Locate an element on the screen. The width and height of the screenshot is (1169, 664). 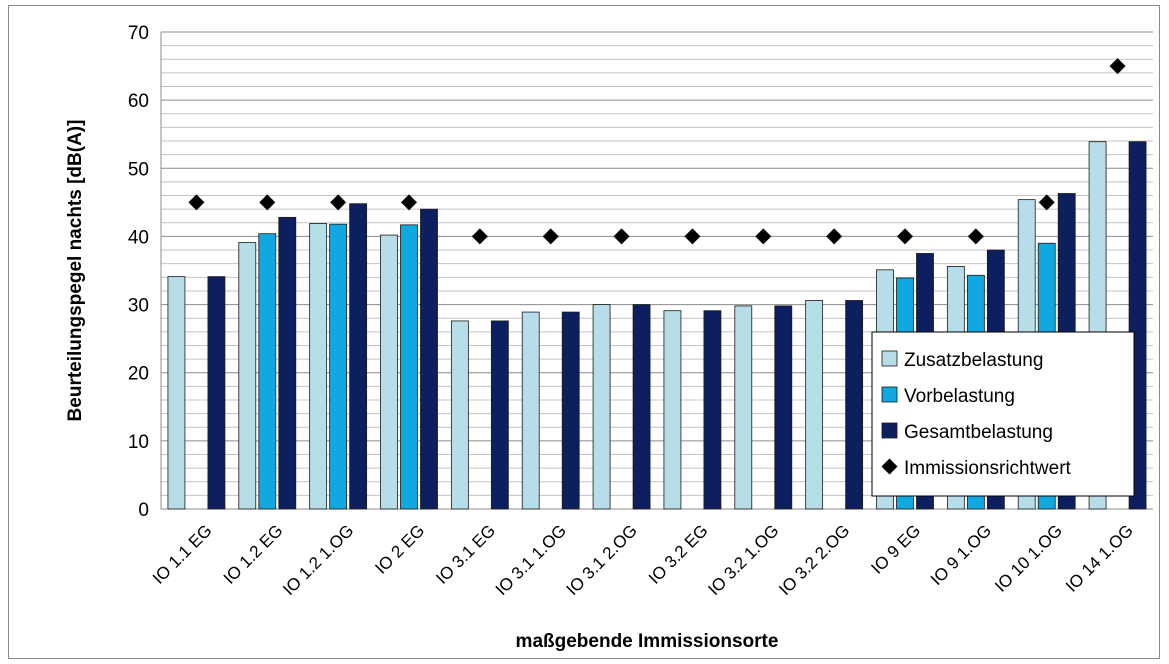
legend-label: Immissionsrichtwert is located at coordinates (988, 468).